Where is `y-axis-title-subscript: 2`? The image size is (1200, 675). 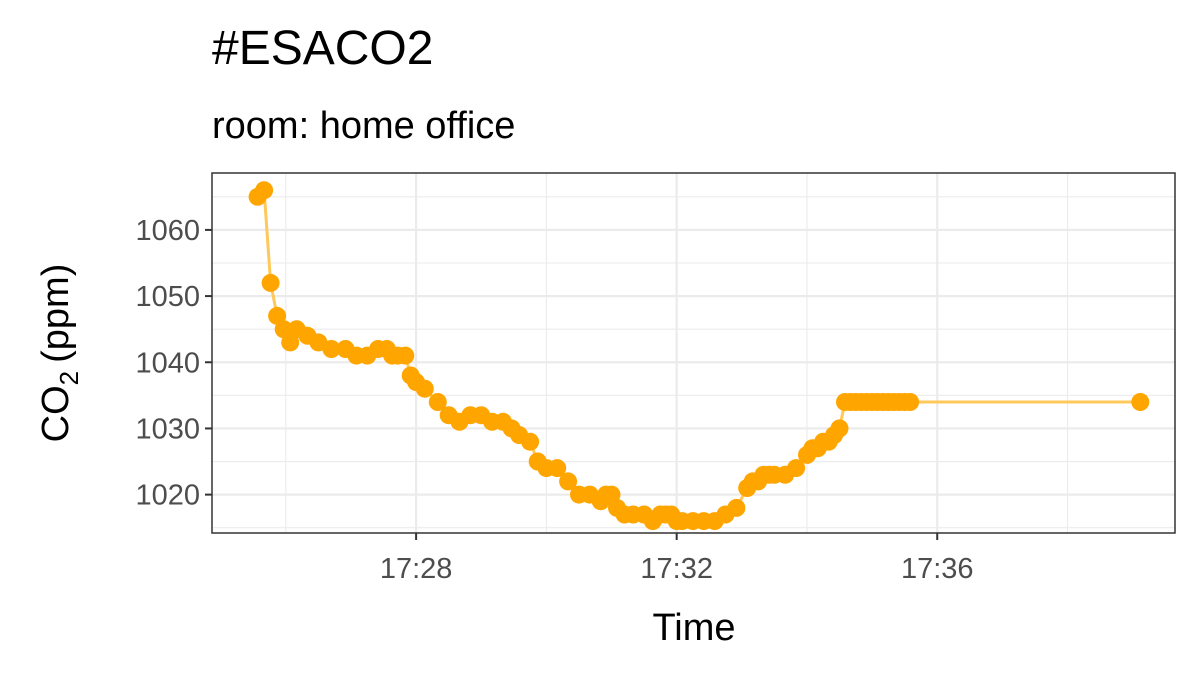 y-axis-title-subscript: 2 is located at coordinates (69, 378).